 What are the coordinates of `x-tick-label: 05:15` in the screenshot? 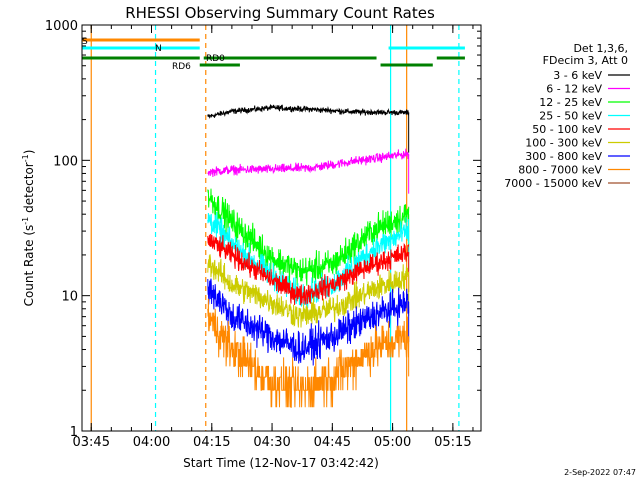 It's located at (452, 442).